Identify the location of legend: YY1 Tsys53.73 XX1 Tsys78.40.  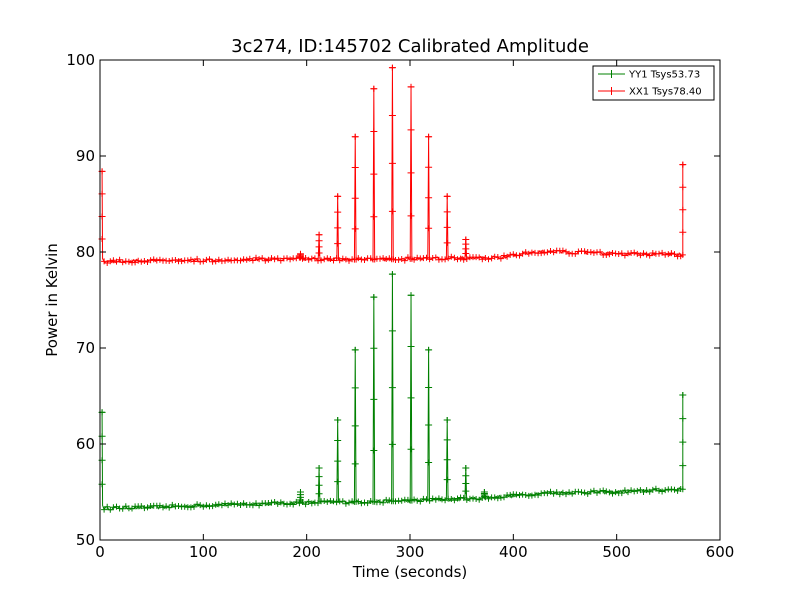
(653, 83).